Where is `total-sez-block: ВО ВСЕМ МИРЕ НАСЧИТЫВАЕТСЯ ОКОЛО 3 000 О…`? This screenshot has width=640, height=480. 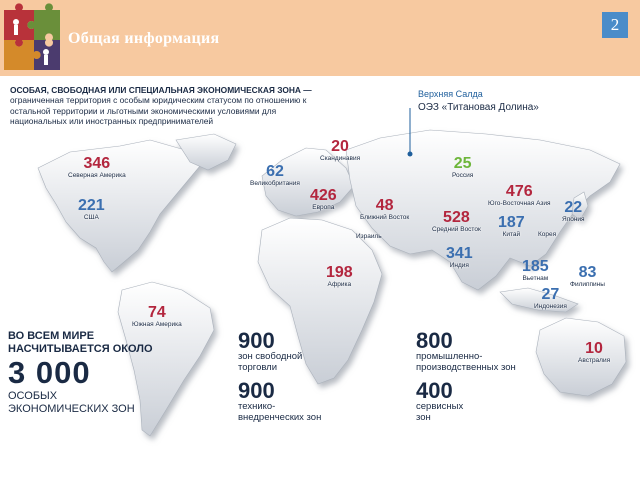
total-sez-block: ВО ВСЕМ МИРЕ НАСЧИТЫВАЕТСЯ ОКОЛО 3 000 О… is located at coordinates (80, 373).